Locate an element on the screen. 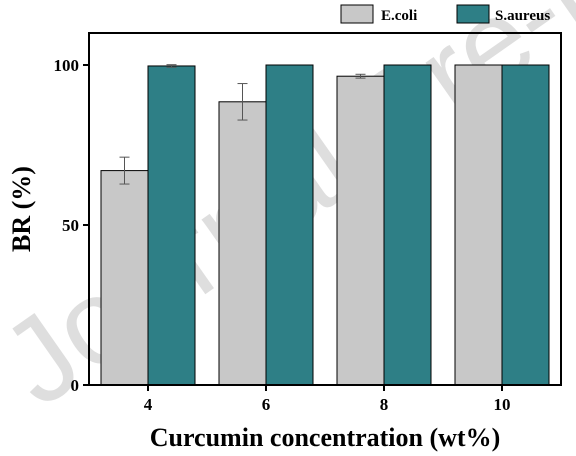 Image resolution: width=576 pixels, height=456 pixels. legend-swatch-ecoli is located at coordinates (357, 14).